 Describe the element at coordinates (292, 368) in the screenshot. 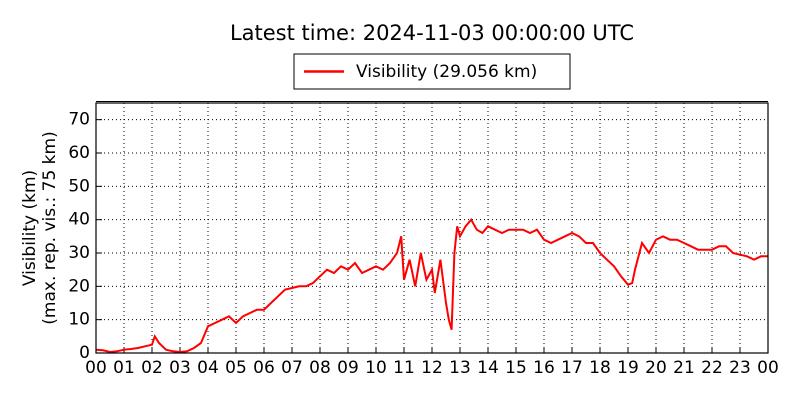

I see `x-tick-label: 07` at that location.